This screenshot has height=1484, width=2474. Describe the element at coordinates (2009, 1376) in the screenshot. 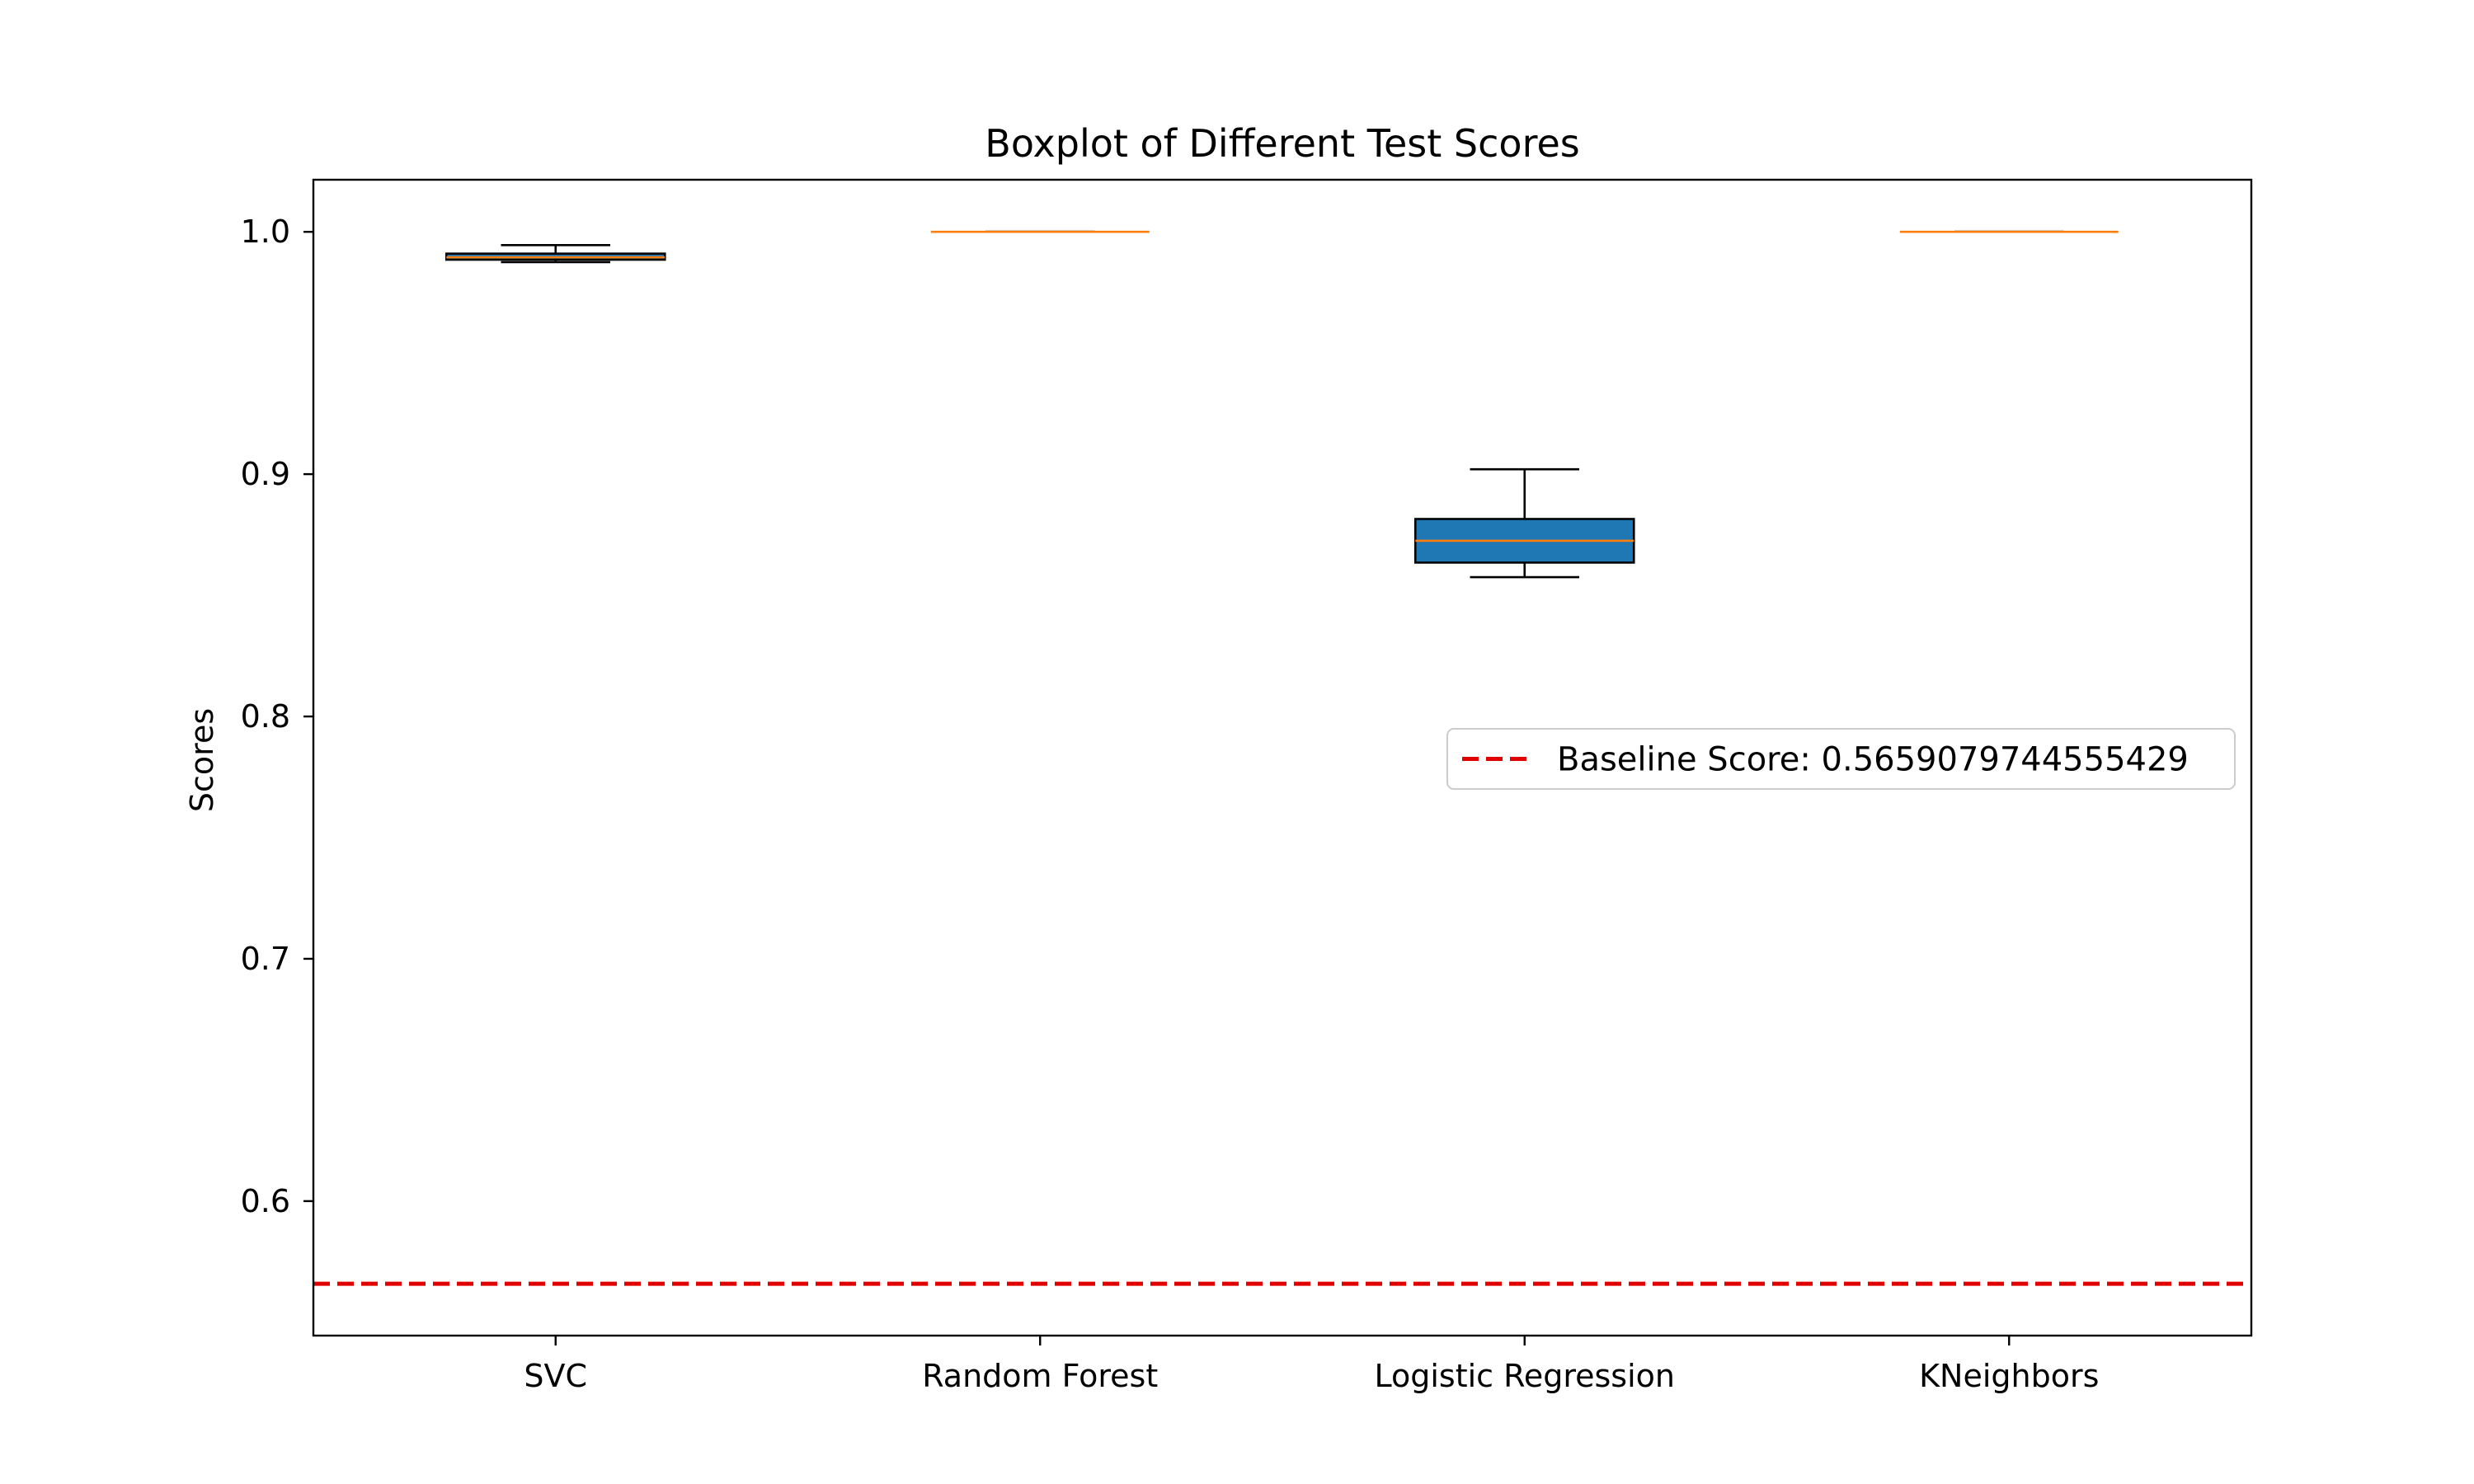

I see `x-tick-label: KNeighbors` at that location.